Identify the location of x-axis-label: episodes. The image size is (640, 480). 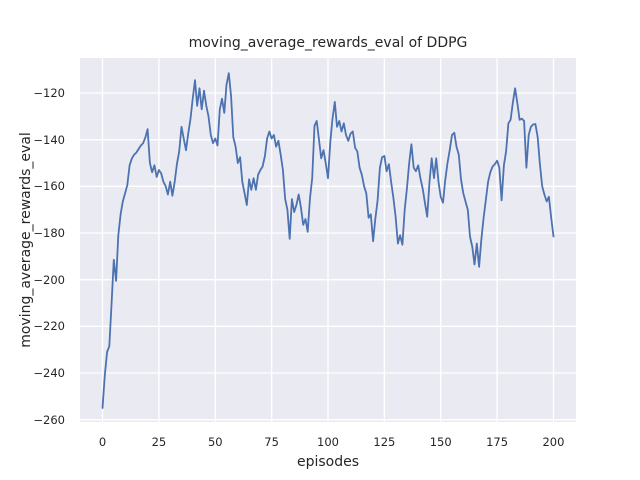
(328, 462).